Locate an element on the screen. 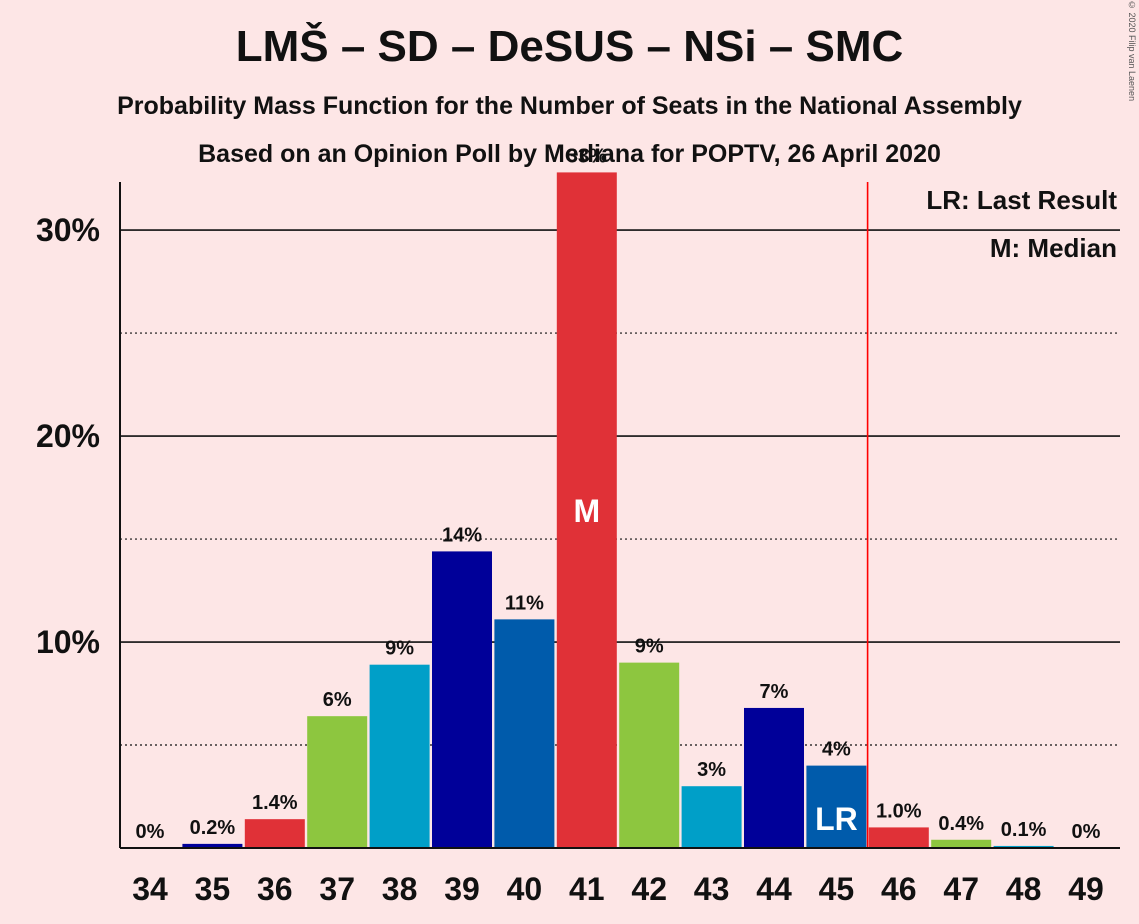  legend-median: M: Median is located at coordinates (1053, 248).